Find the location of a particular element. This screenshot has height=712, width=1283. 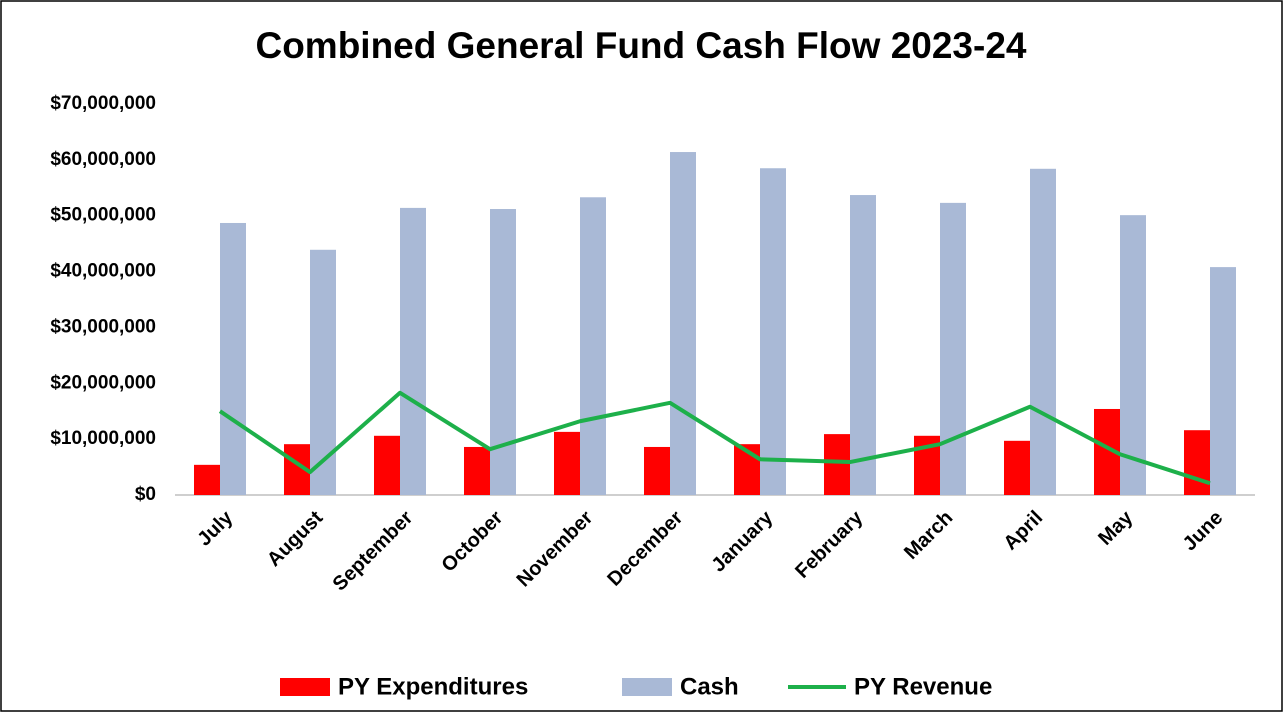

legend-label: PY Revenue is located at coordinates (923, 686).